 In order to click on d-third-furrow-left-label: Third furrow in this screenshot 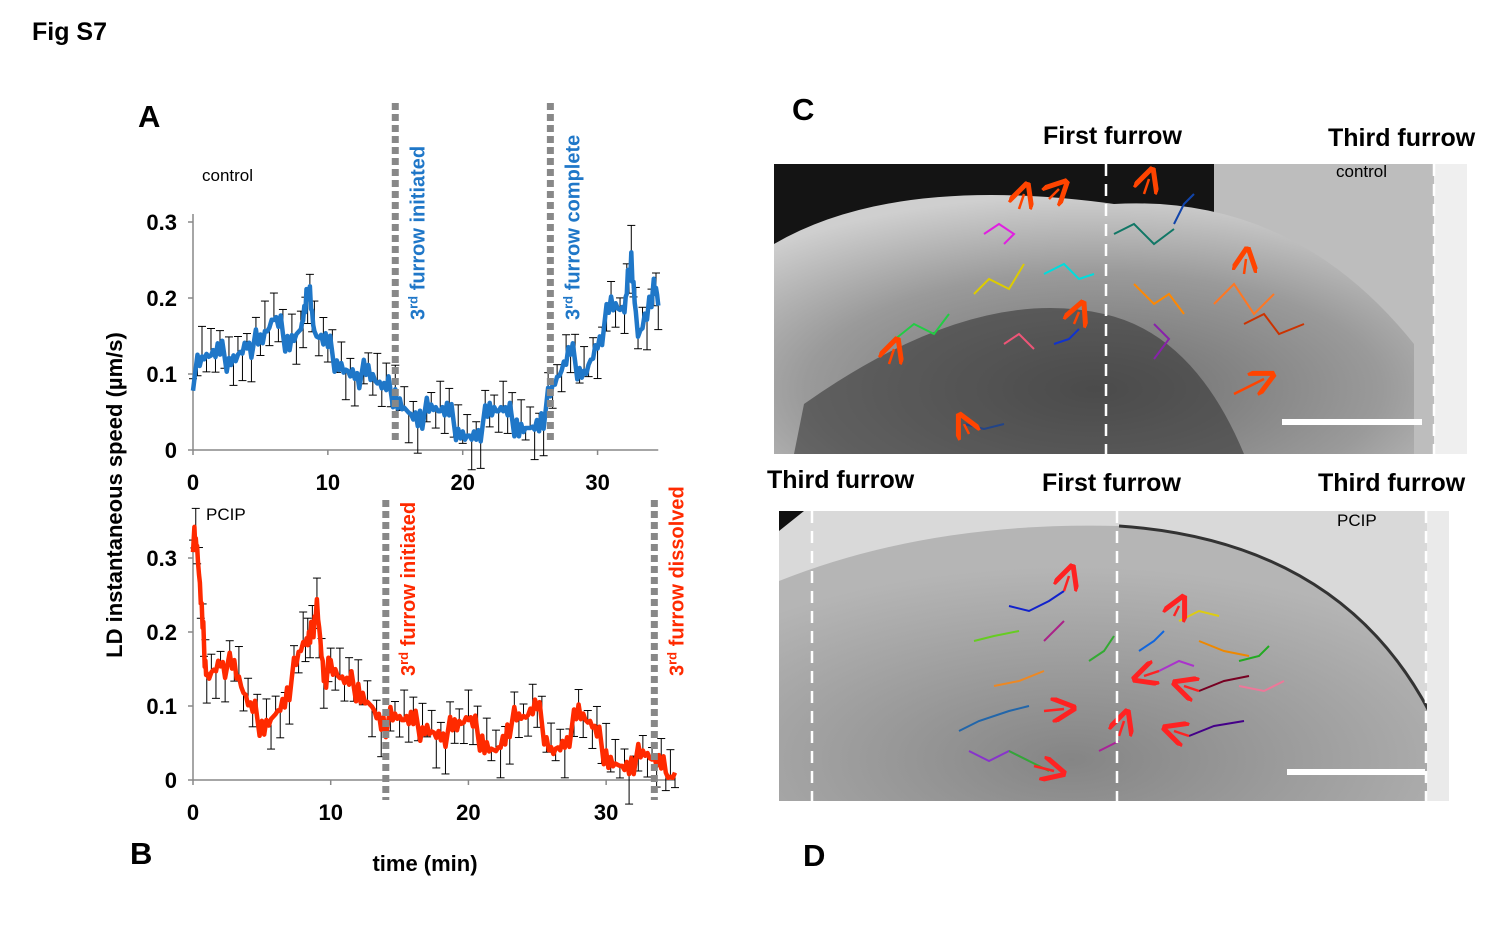, I will do `click(841, 480)`.